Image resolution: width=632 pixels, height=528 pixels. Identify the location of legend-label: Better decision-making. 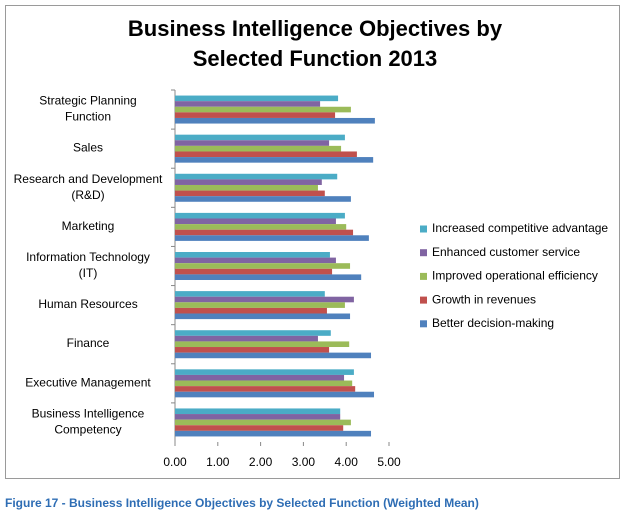
(493, 323).